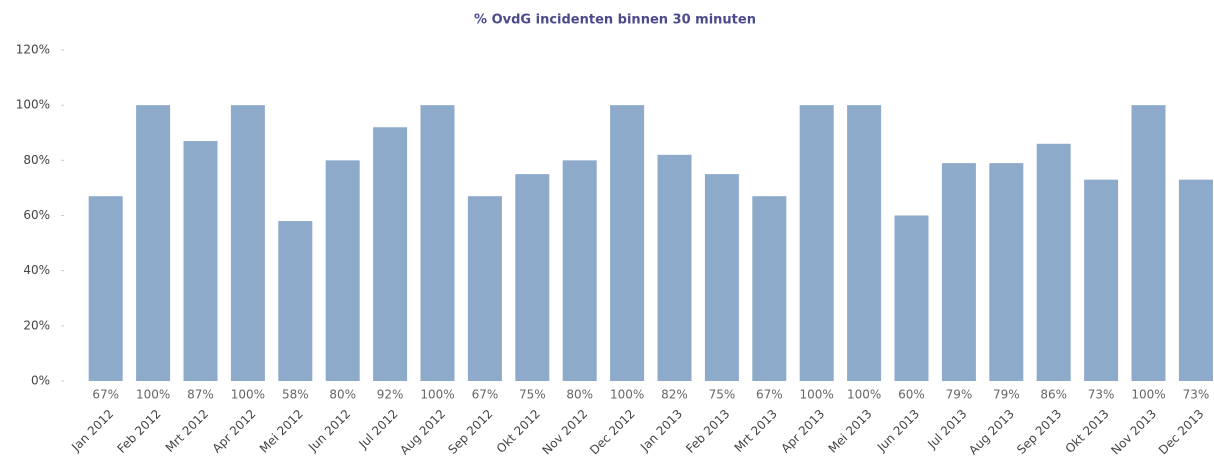 This screenshot has height=468, width=1214. What do you see at coordinates (295, 395) in the screenshot?
I see `value-label: 58%` at bounding box center [295, 395].